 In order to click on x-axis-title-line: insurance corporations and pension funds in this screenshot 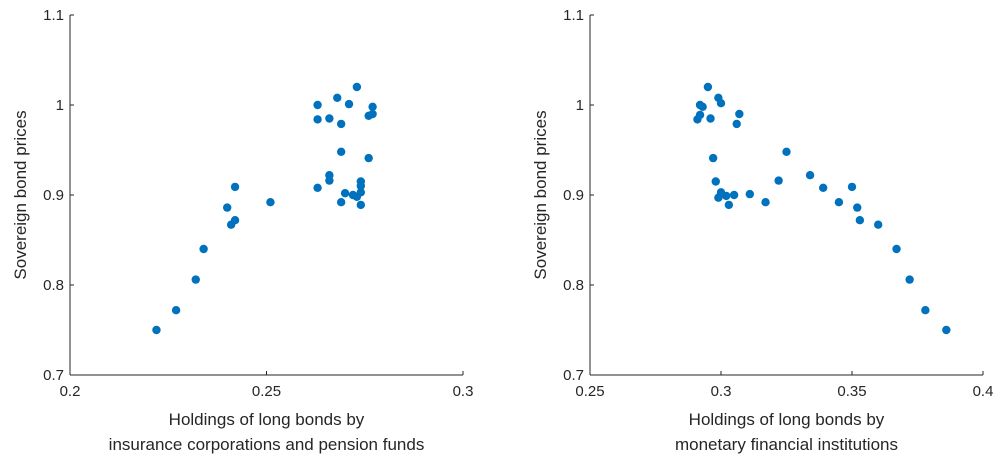, I will do `click(267, 444)`.